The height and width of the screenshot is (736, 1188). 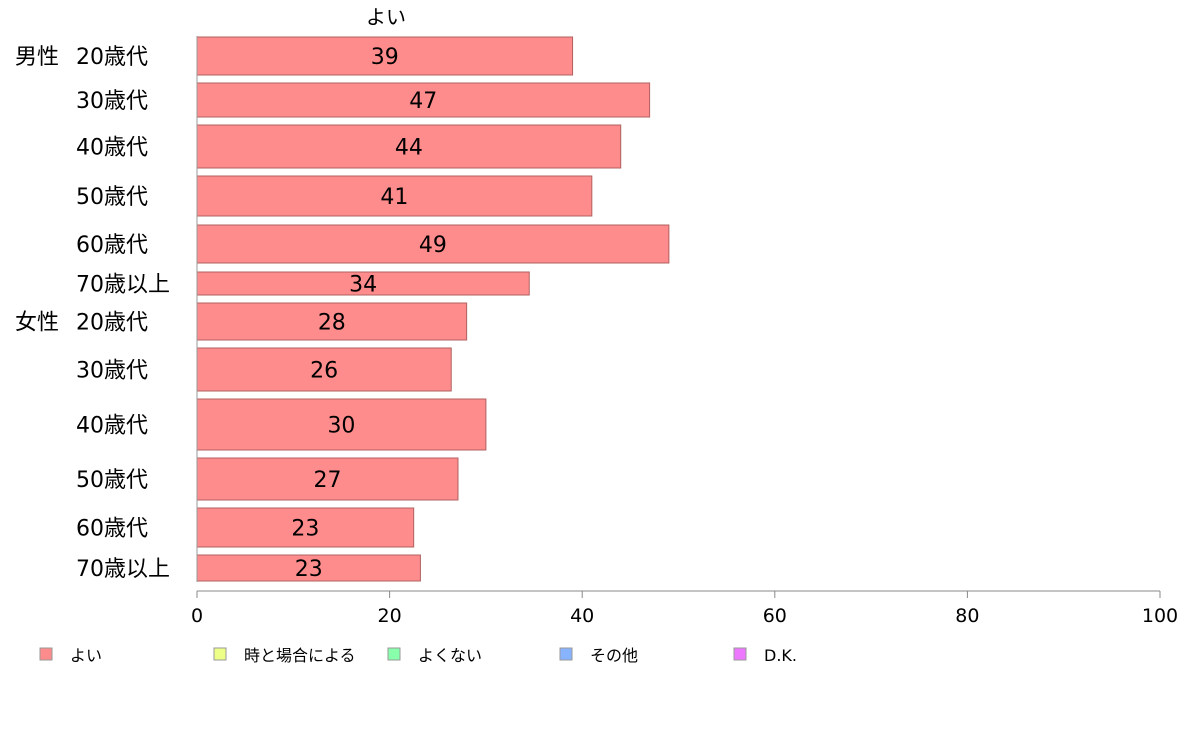 I want to click on x-tick-label: 0, so click(x=197, y=616).